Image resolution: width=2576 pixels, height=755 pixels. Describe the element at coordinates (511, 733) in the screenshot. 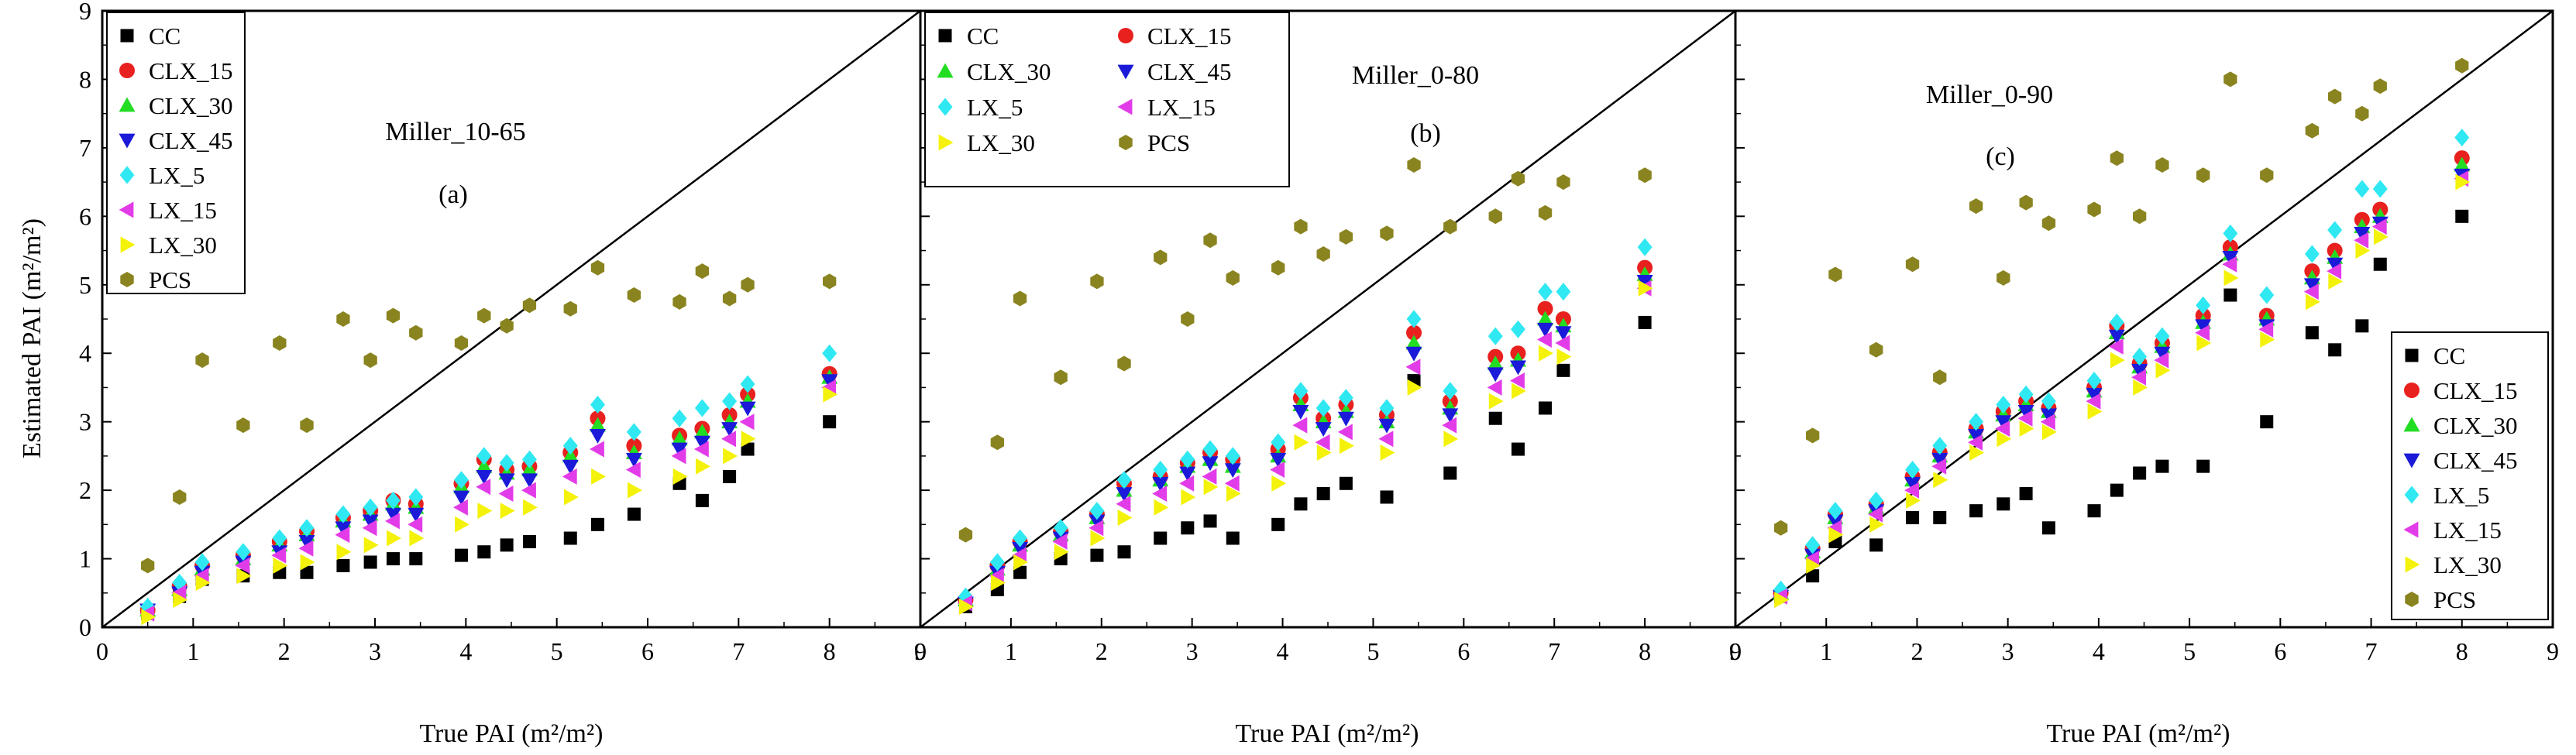

I see `panel-a-x-axis-title: True PAI (m²/m²)` at that location.